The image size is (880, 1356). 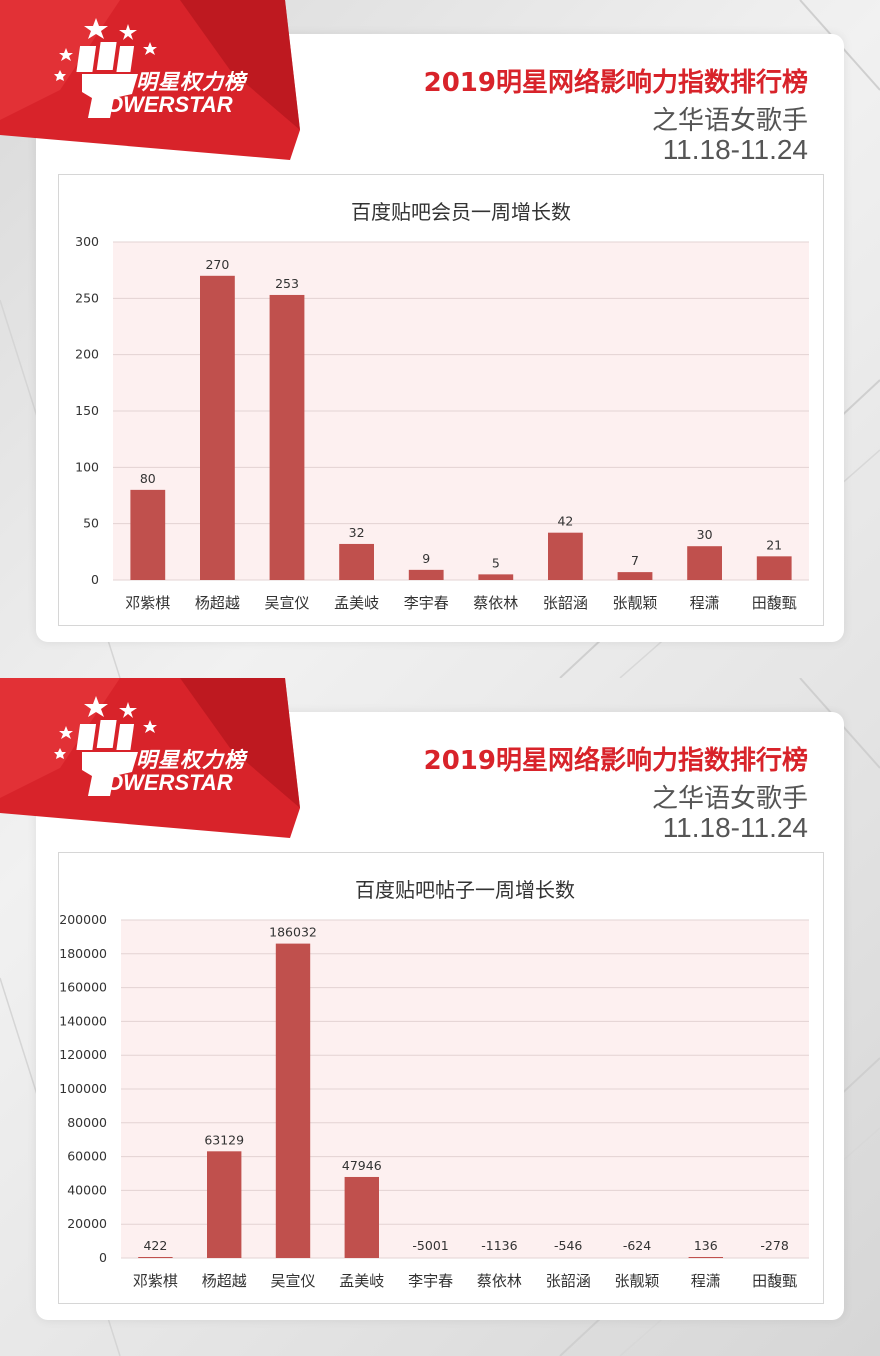 What do you see at coordinates (774, 1245) in the screenshot?
I see `data-label: -278` at bounding box center [774, 1245].